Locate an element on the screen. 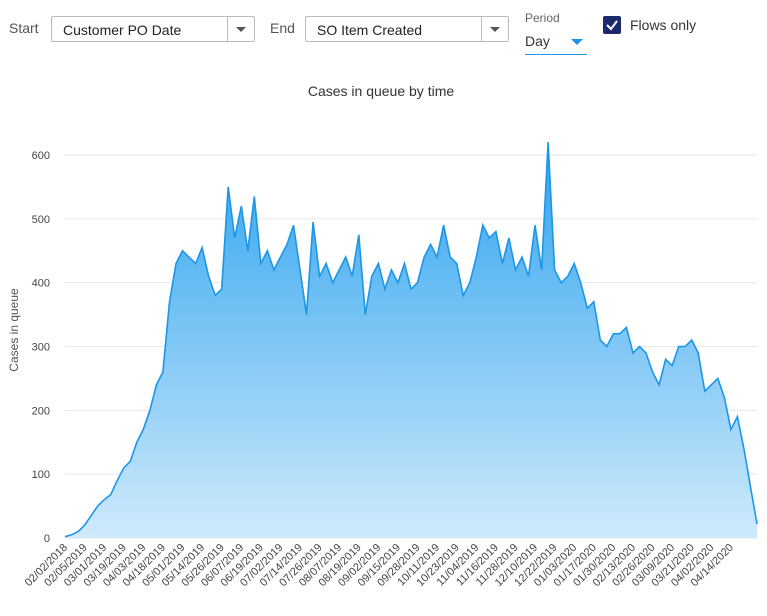  y-tick-label: 200 is located at coordinates (41, 411).